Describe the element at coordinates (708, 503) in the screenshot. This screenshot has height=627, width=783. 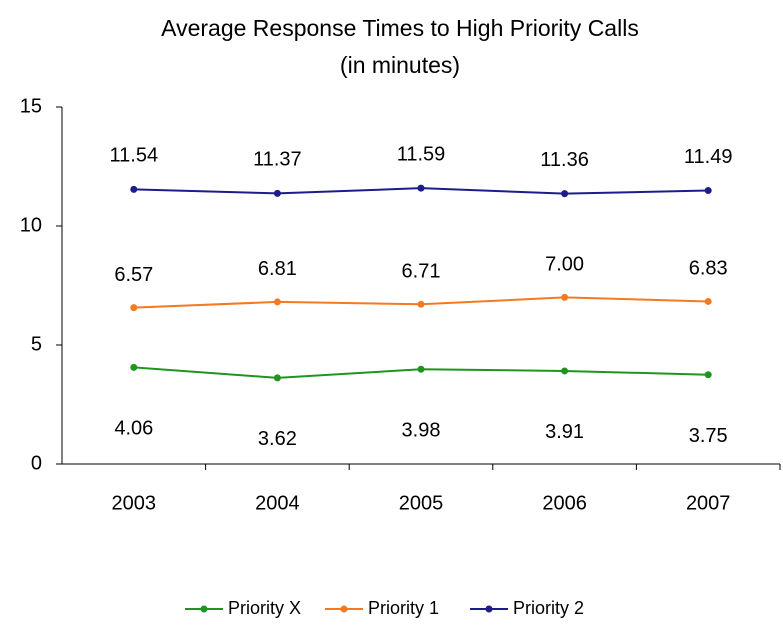
I see `x-tick-label: 2007` at that location.